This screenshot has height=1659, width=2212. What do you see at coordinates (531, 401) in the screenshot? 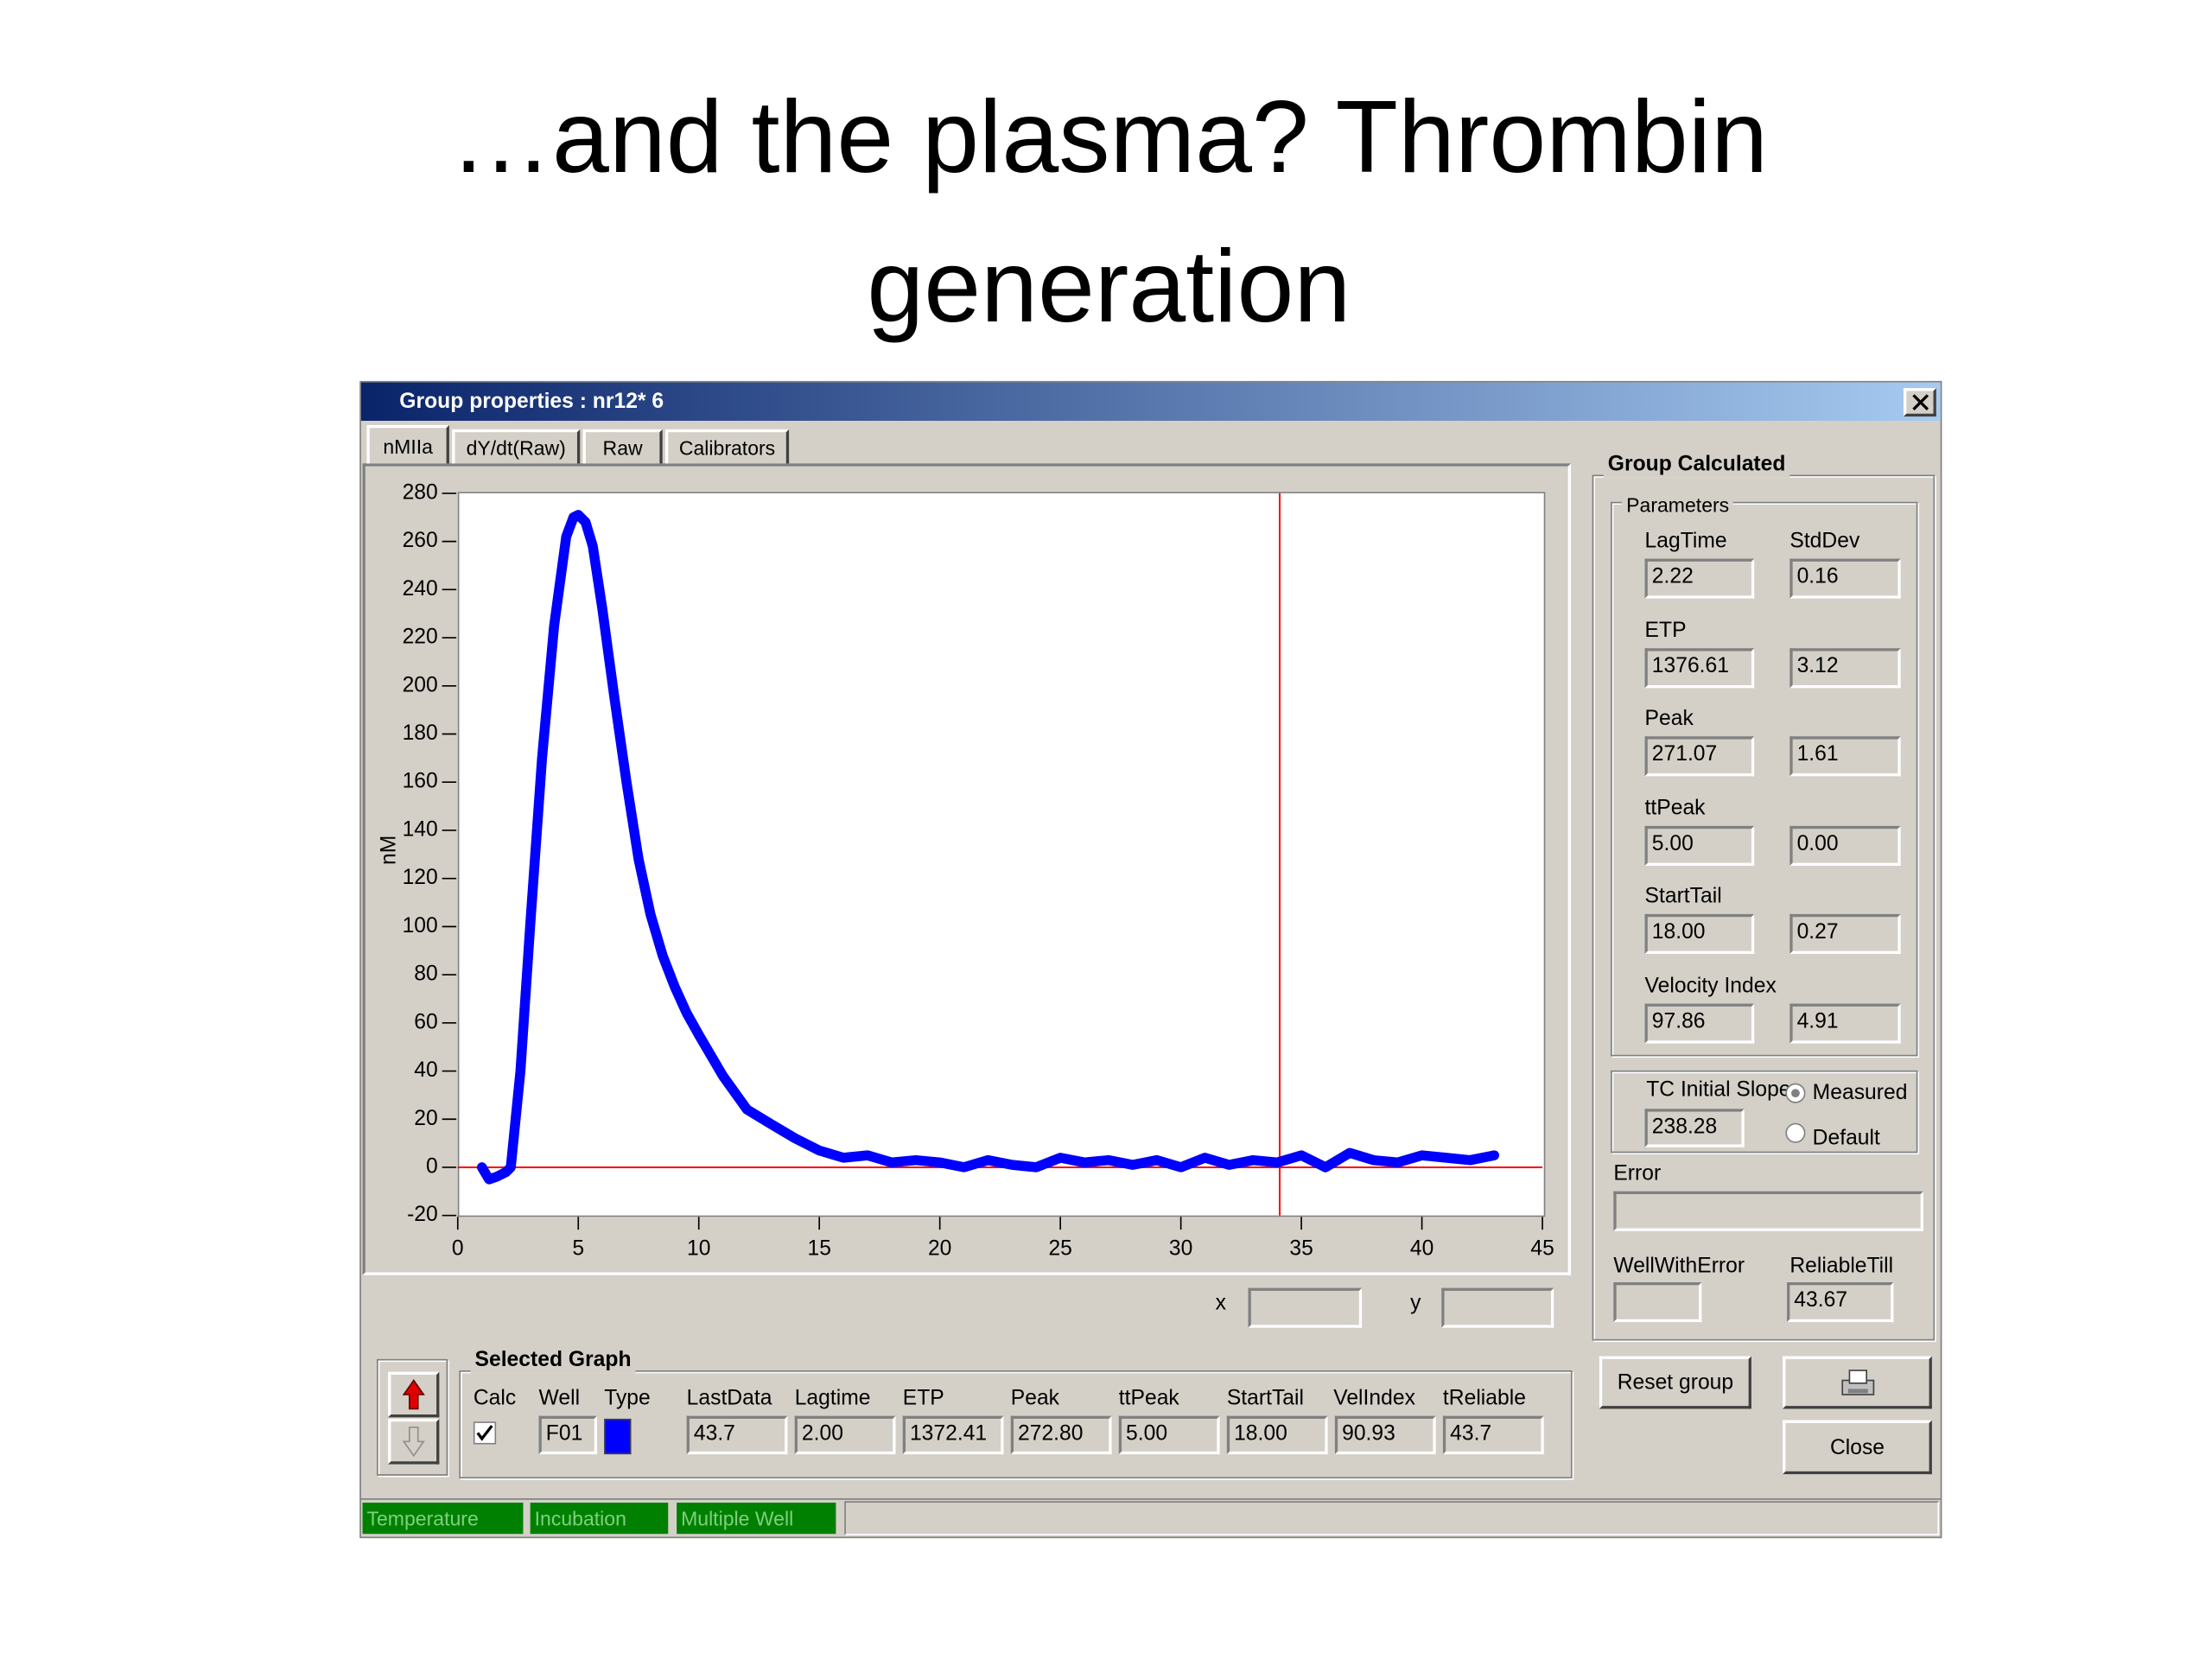
I see `window-title: Group properties : nr12* 6` at bounding box center [531, 401].